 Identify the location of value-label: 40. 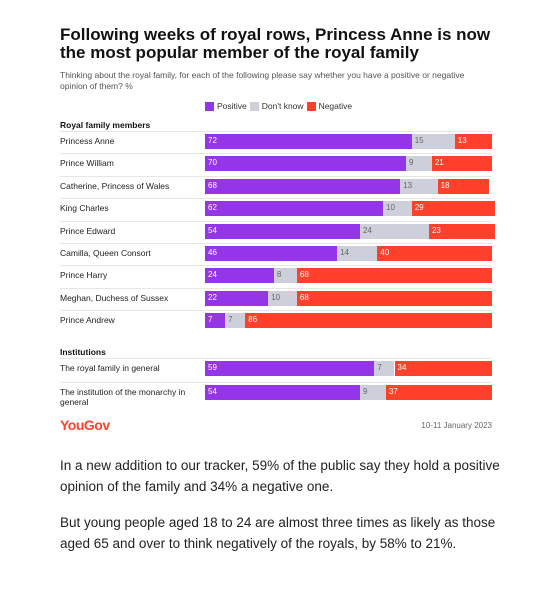
(385, 252).